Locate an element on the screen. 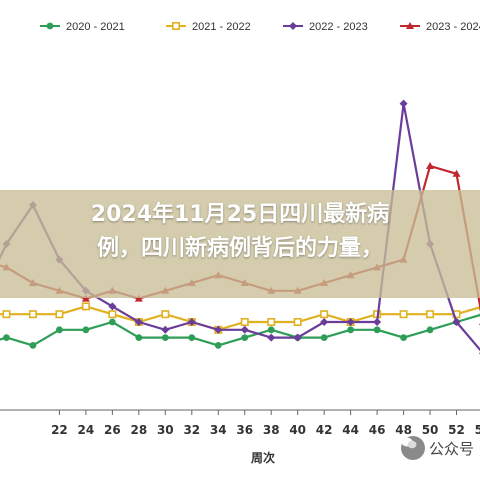  legend-label: 2021 - 2022 is located at coordinates (221, 27).